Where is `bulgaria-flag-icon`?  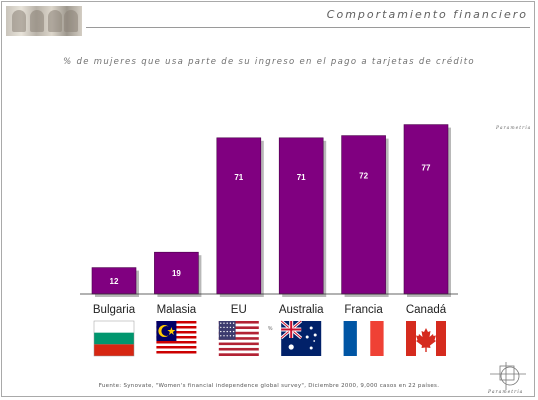 bulgaria-flag-icon is located at coordinates (114, 338).